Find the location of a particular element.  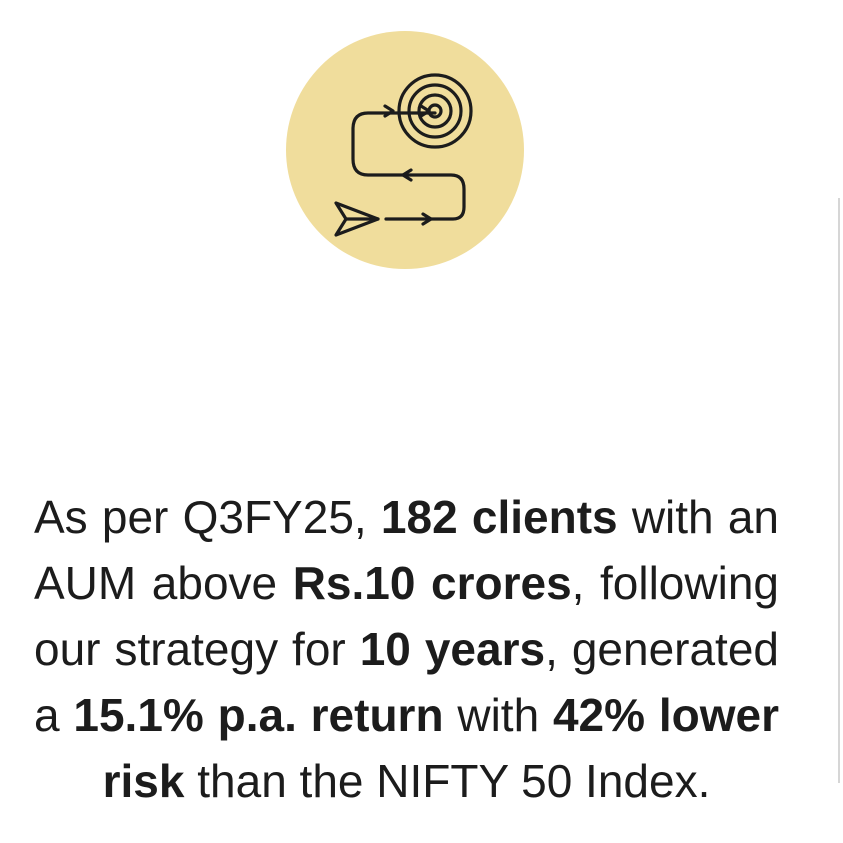

icon-badge is located at coordinates (405, 150).